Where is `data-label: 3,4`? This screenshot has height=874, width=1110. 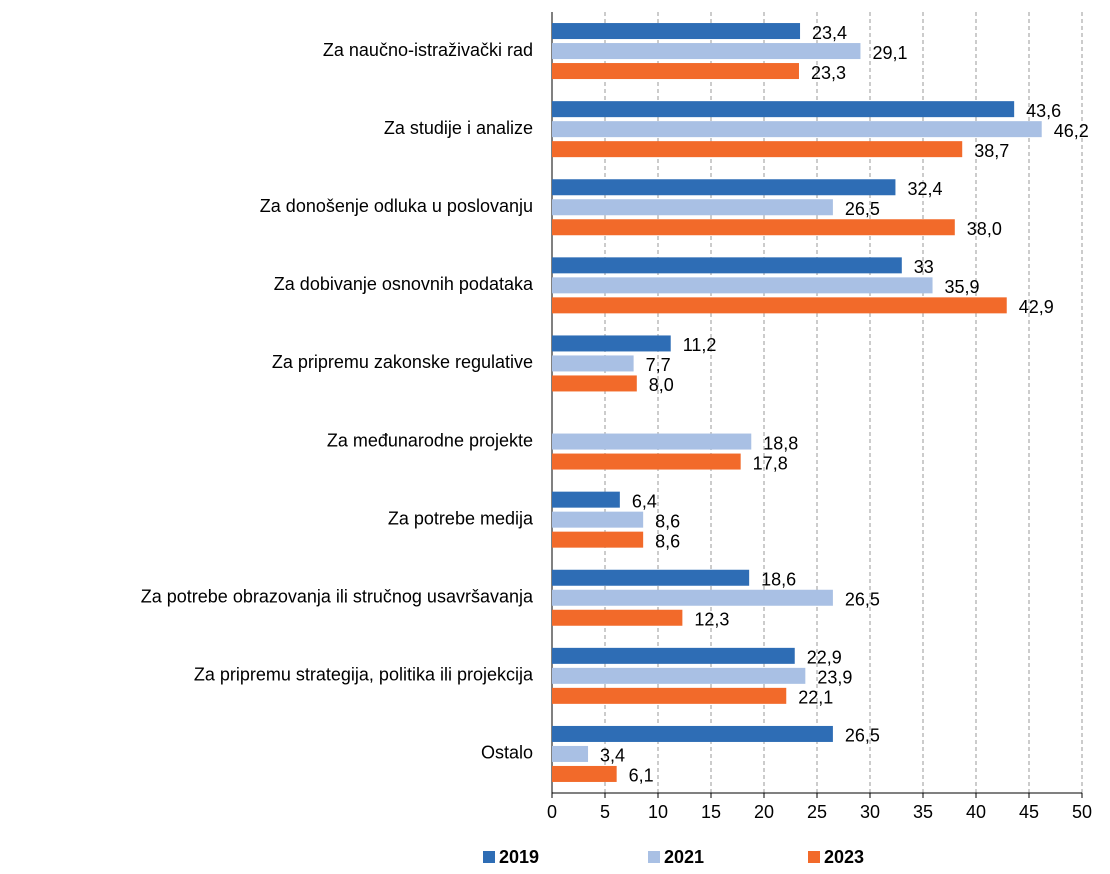
data-label: 3,4 is located at coordinates (612, 756).